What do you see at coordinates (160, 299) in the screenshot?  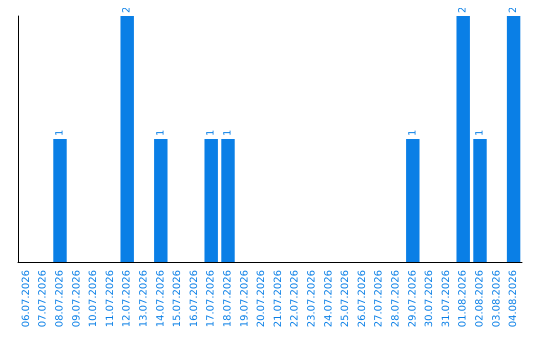 I see `x-tick-label: 14.07.2026` at bounding box center [160, 299].